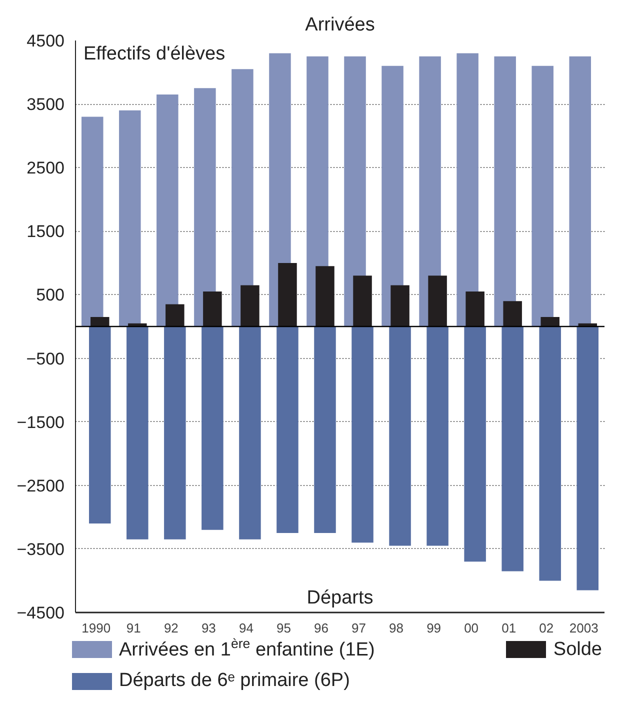 The image size is (617, 722). What do you see at coordinates (45, 104) in the screenshot?
I see `y-tick-label: 3500` at bounding box center [45, 104].